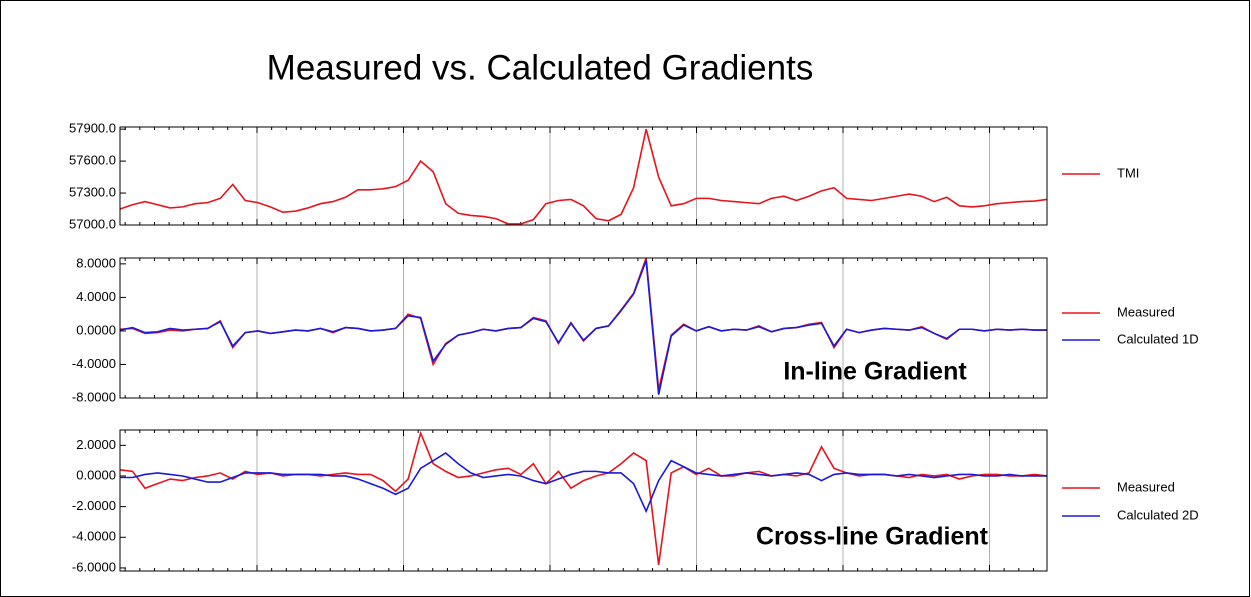 The width and height of the screenshot is (1251, 597). Describe the element at coordinates (92, 160) in the screenshot. I see `y-tick-label: 57600.0` at that location.